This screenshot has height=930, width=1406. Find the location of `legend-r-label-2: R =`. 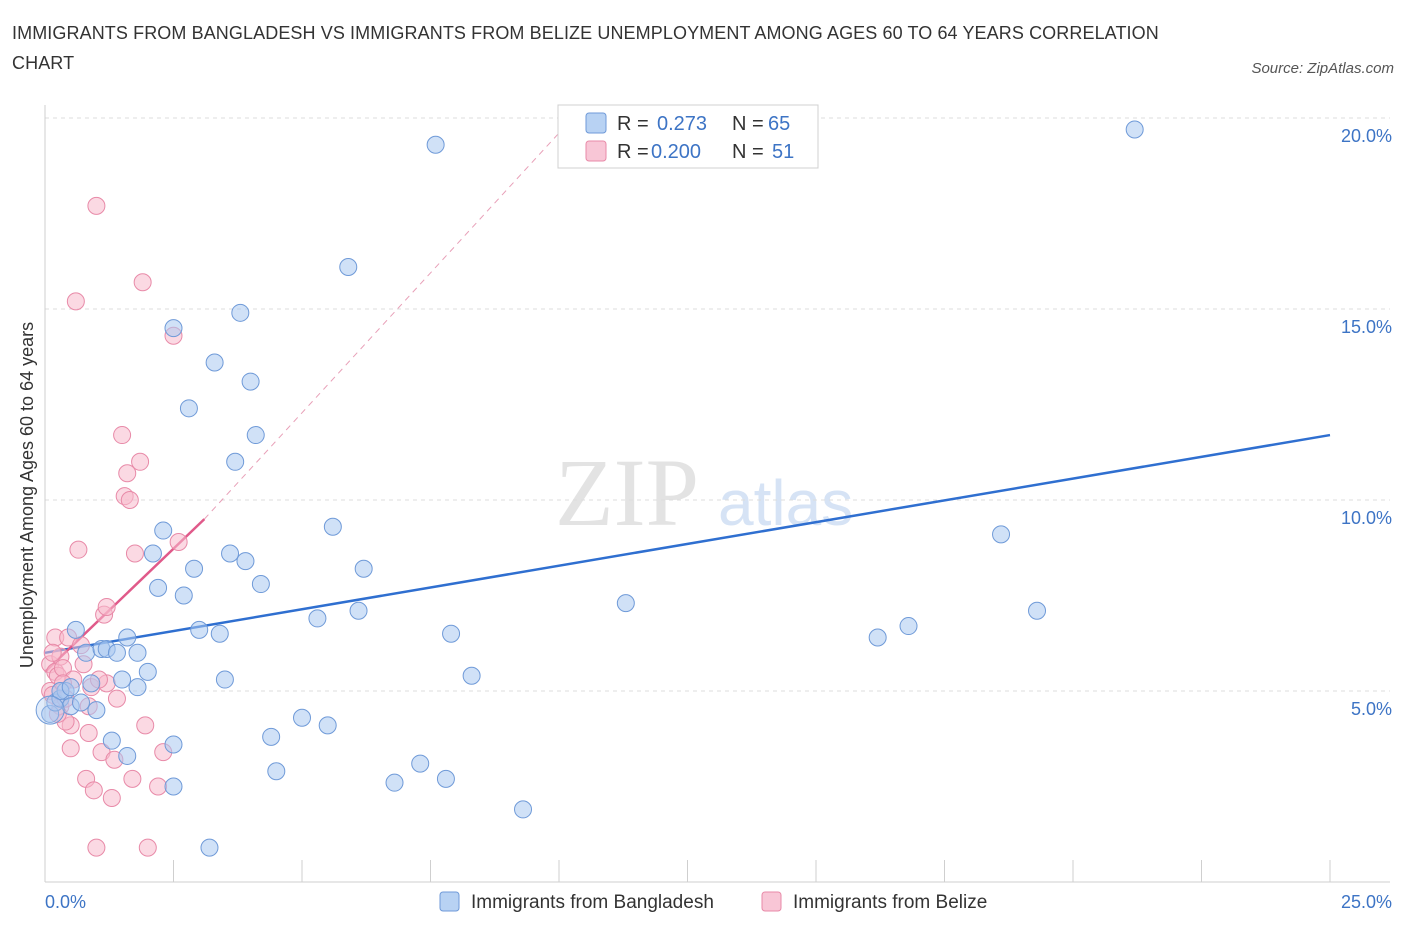

legend-r-label-2: R = is located at coordinates (633, 152).